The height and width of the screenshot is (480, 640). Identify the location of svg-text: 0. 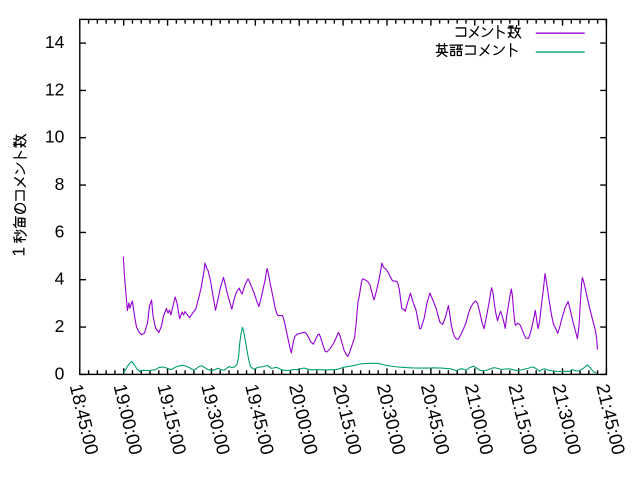
(60, 373).